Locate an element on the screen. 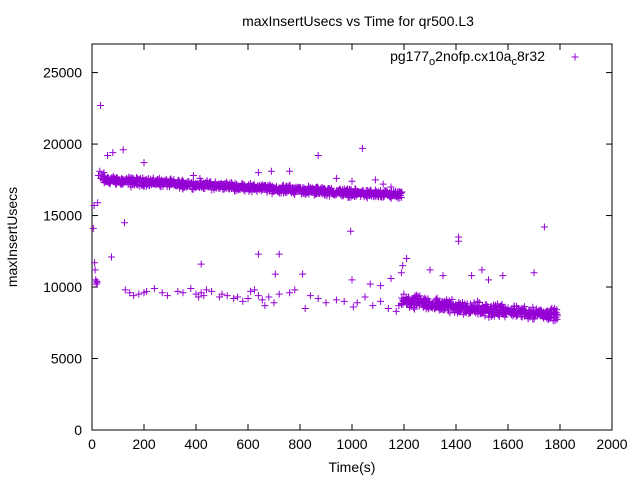 The height and width of the screenshot is (480, 640). y-tick-label: 15000 is located at coordinates (62, 216).